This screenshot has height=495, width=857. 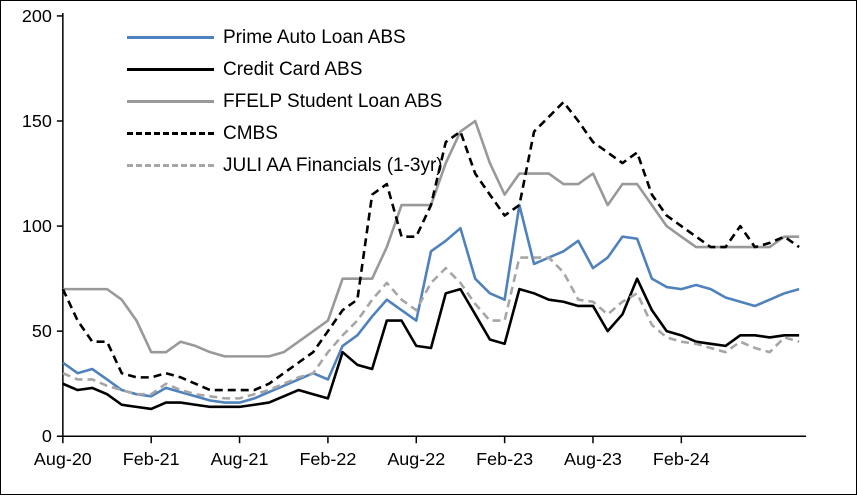 I want to click on legend-swatch-juli-aa-financials-1-3yr, so click(x=170, y=165).